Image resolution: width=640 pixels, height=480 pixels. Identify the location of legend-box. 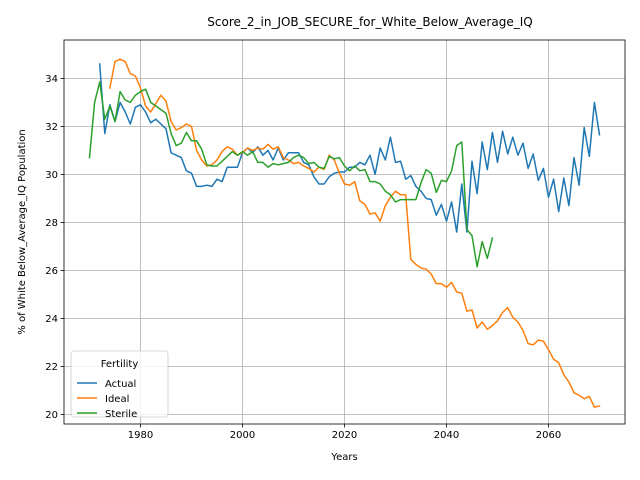
(119, 384).